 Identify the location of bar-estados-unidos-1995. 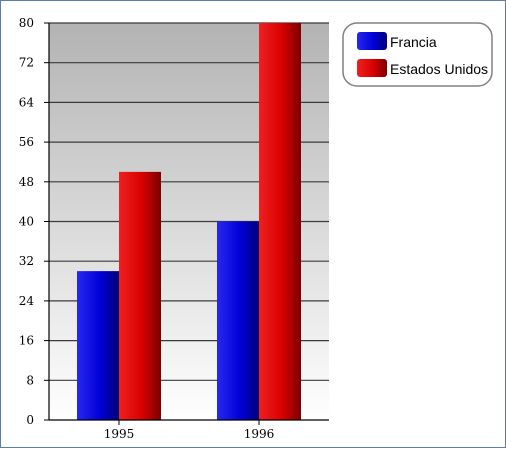
(140, 295).